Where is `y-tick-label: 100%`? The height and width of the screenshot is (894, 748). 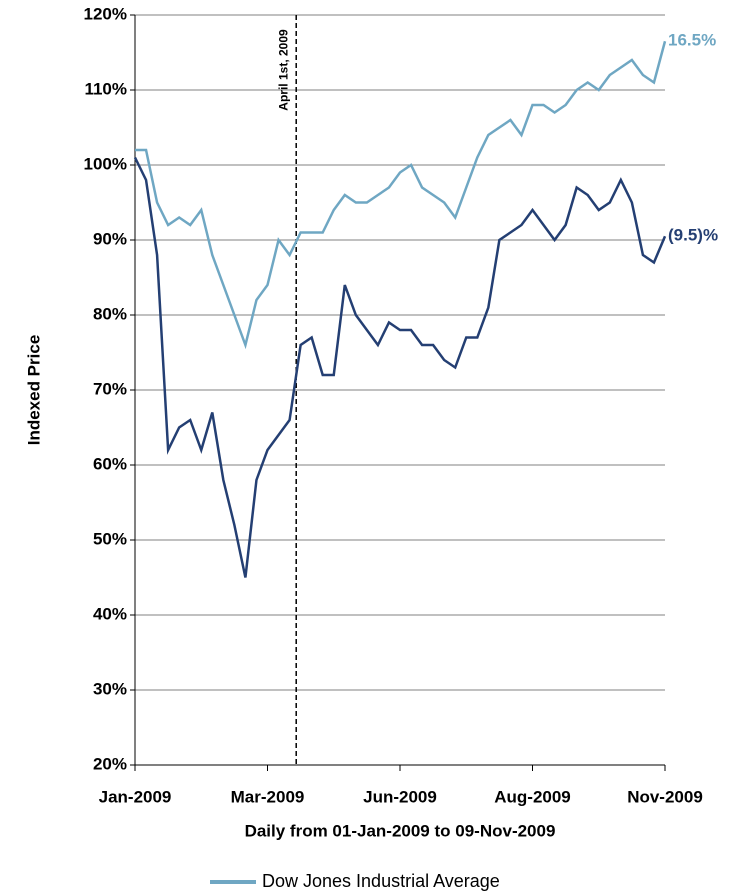
y-tick-label: 100% is located at coordinates (105, 163).